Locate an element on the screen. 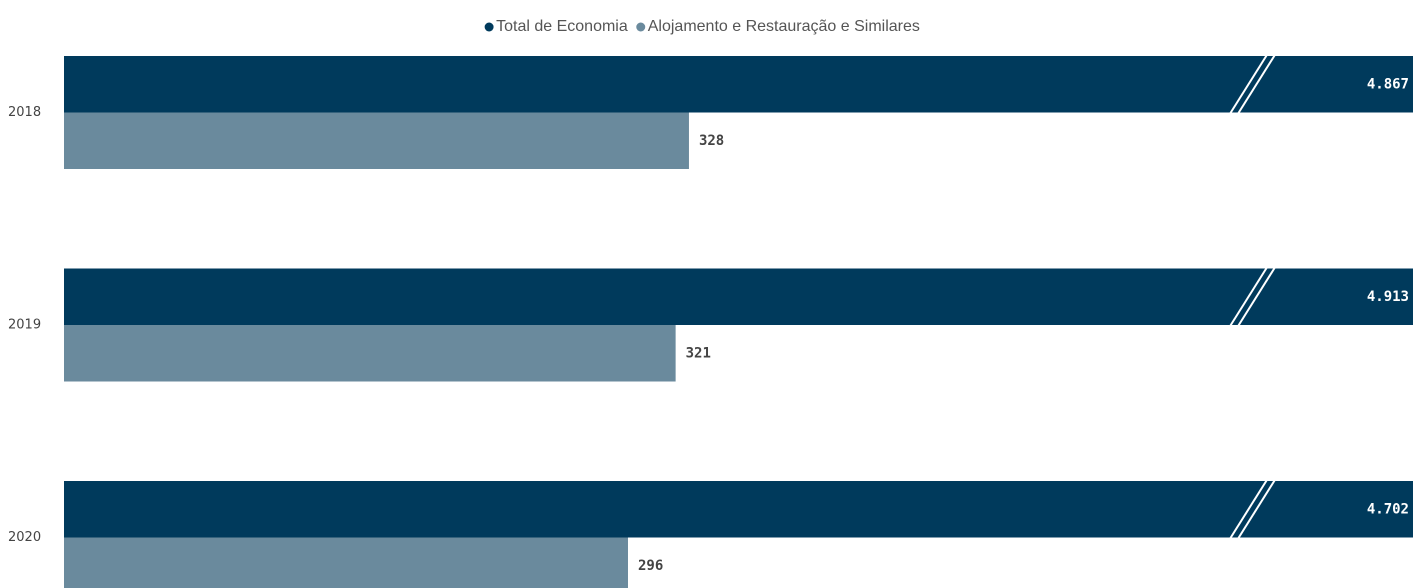  y-tick-label: 2018 is located at coordinates (24, 112).